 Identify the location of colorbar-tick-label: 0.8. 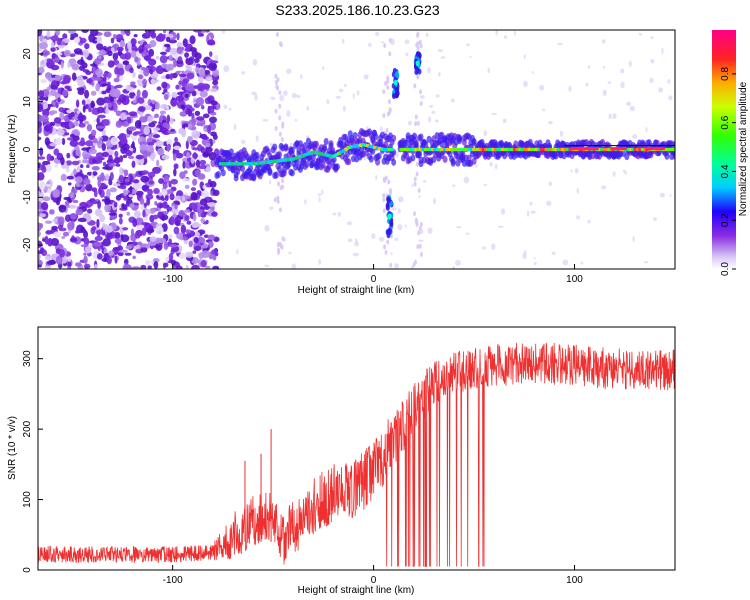
(725, 74).